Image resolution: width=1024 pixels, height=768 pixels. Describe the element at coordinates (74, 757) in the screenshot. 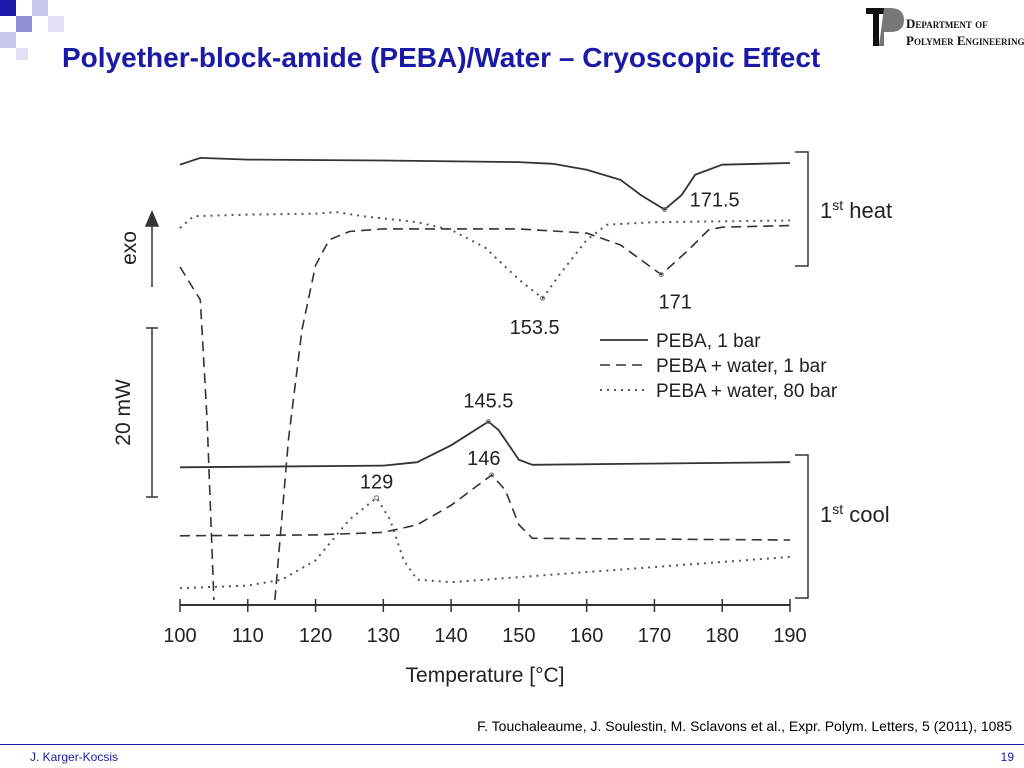

I see `footer-author: J. Karger-Kocsis` at that location.